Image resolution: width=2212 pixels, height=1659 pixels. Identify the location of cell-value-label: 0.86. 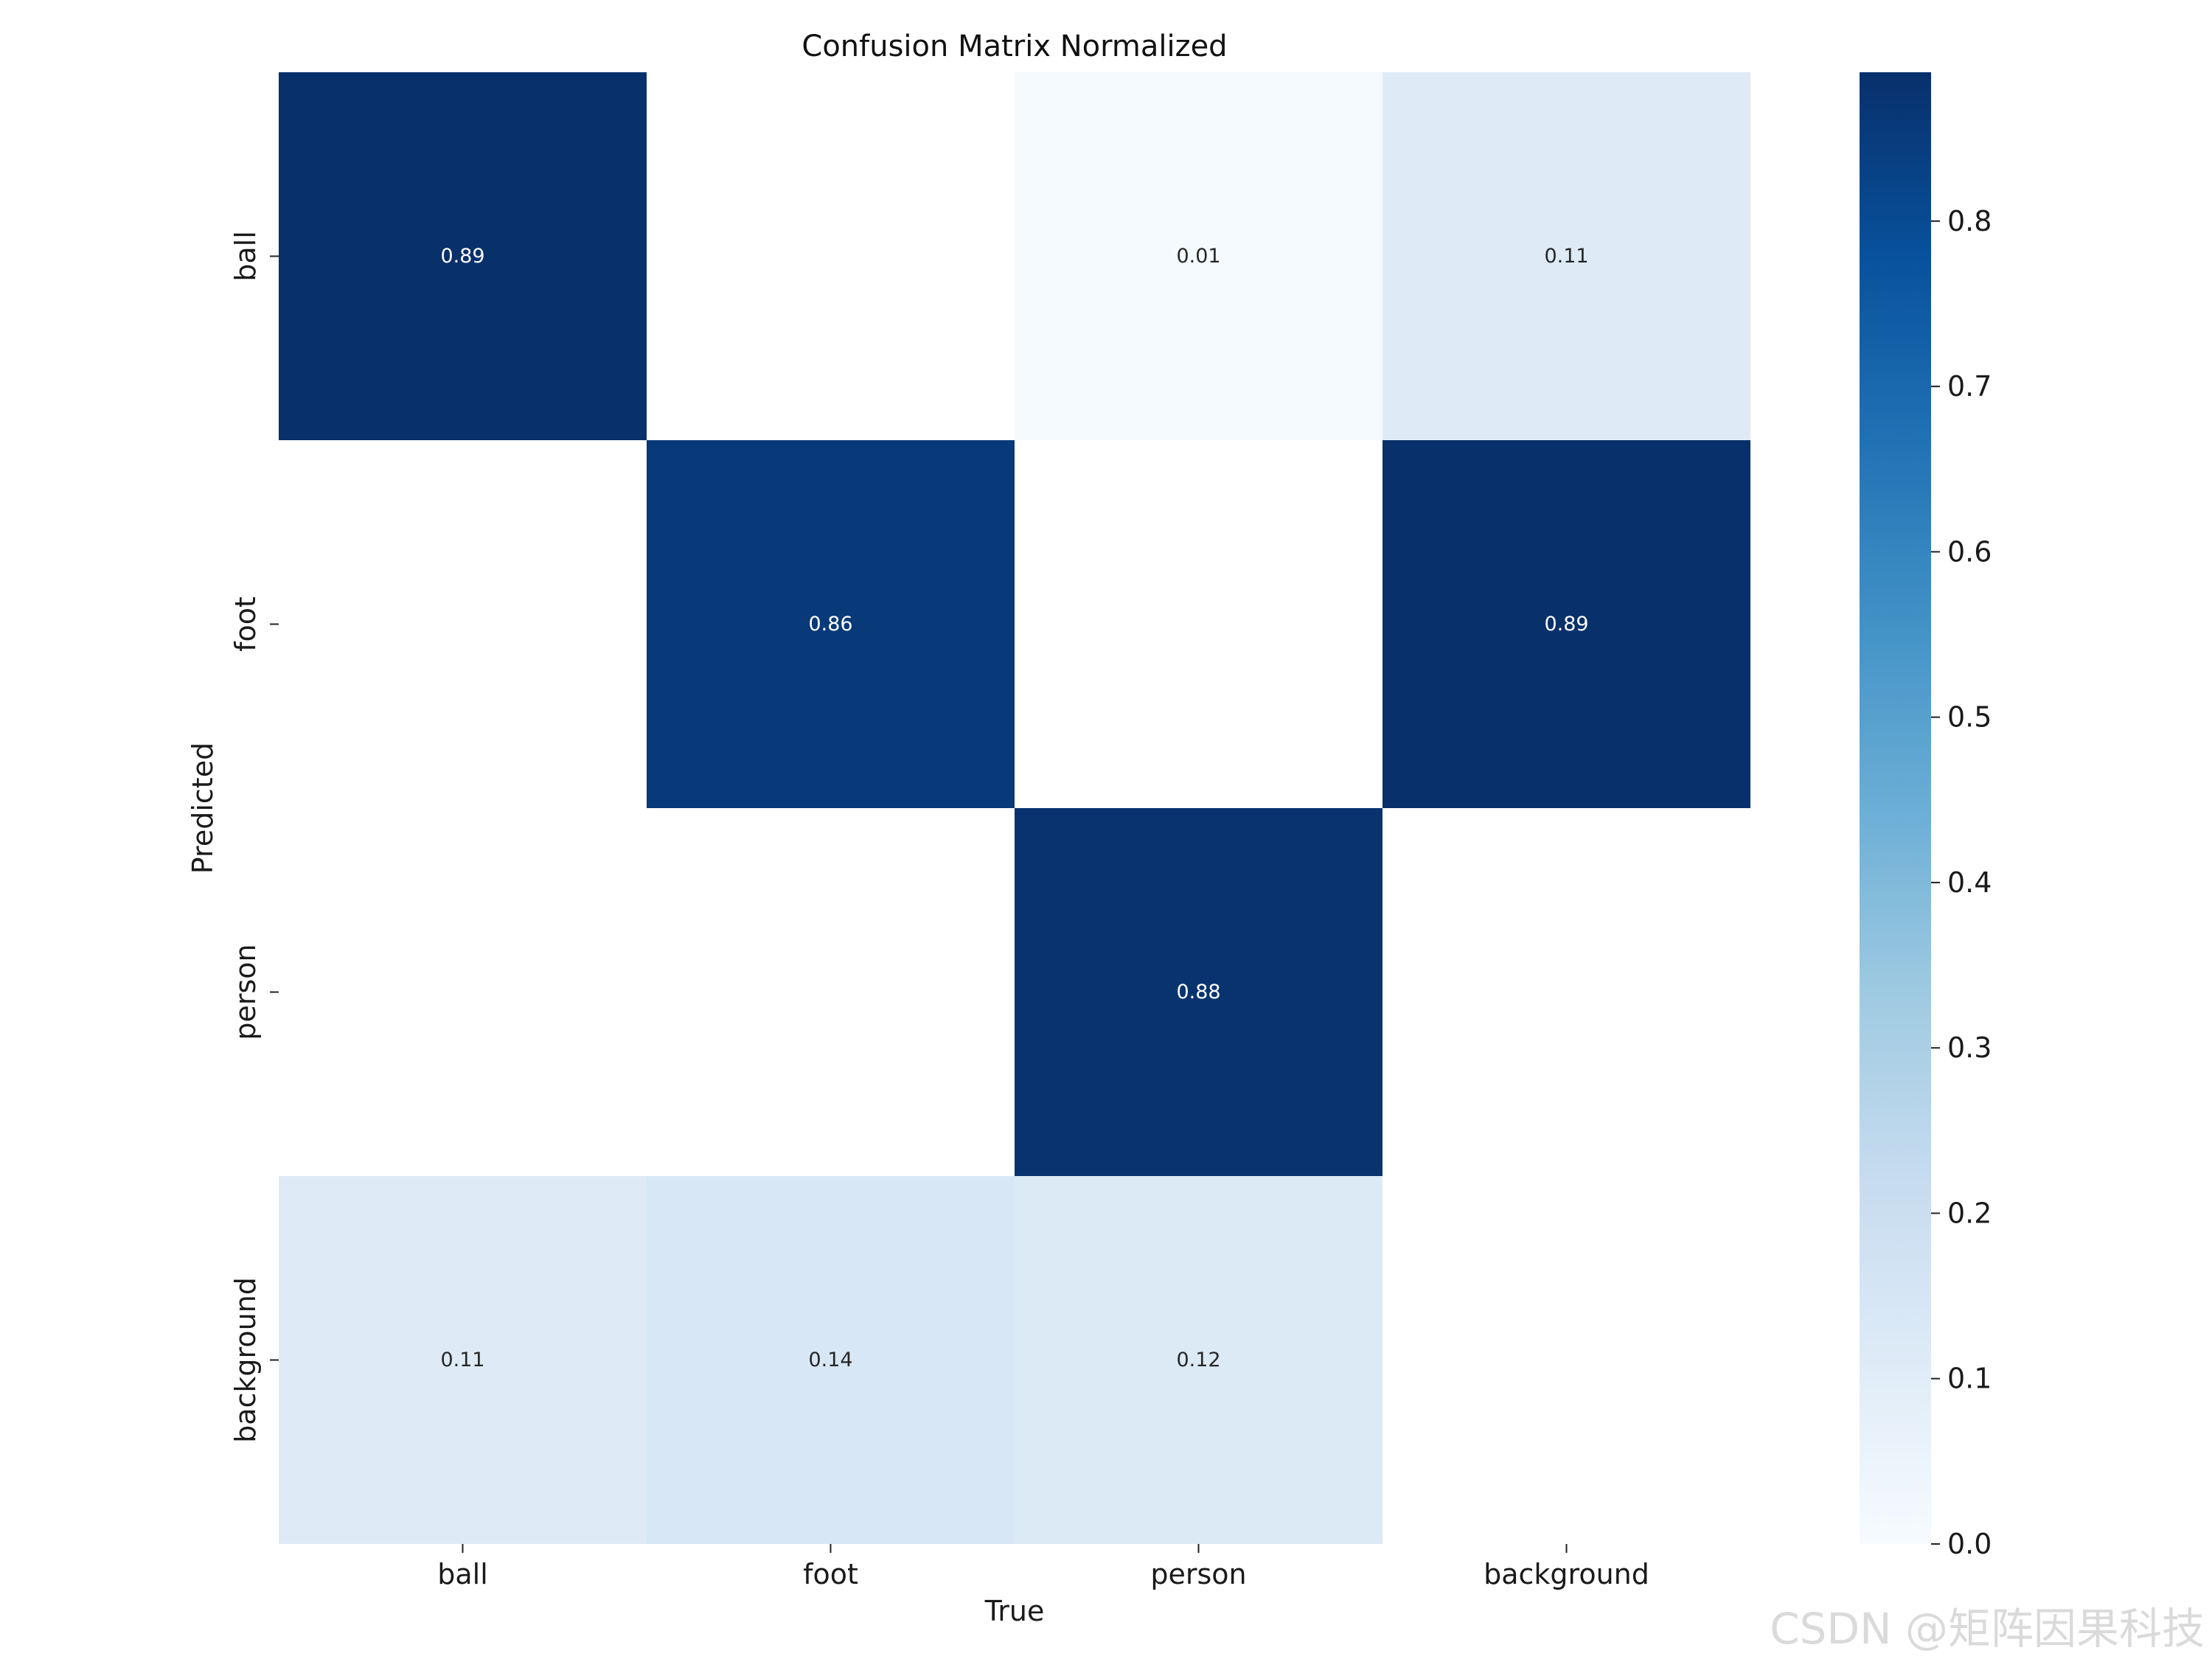
(830, 624).